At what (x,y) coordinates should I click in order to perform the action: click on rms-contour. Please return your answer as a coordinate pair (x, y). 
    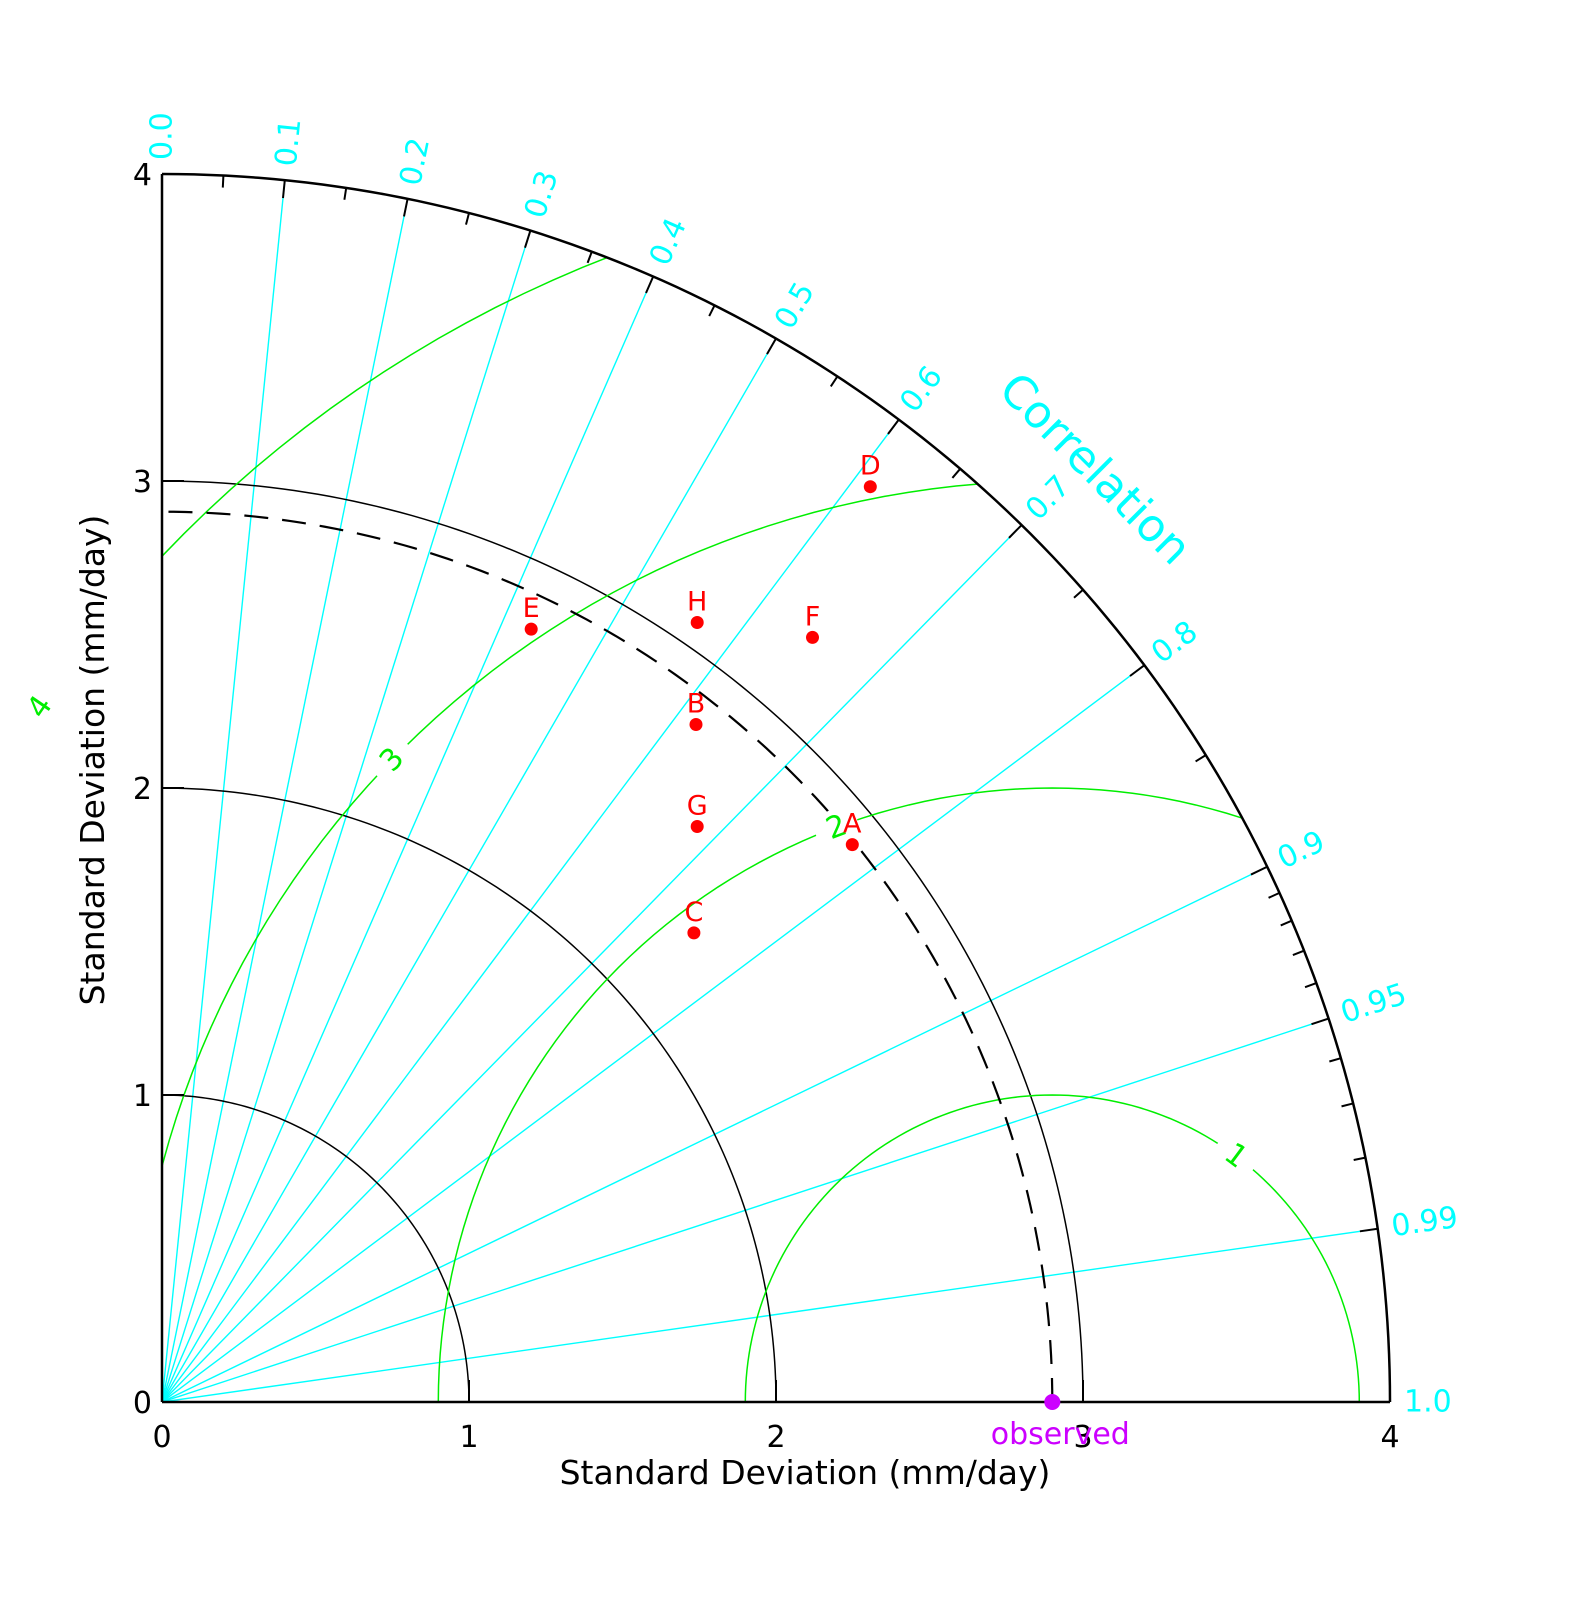
    Looking at the image, I should click on (1052, 1248).